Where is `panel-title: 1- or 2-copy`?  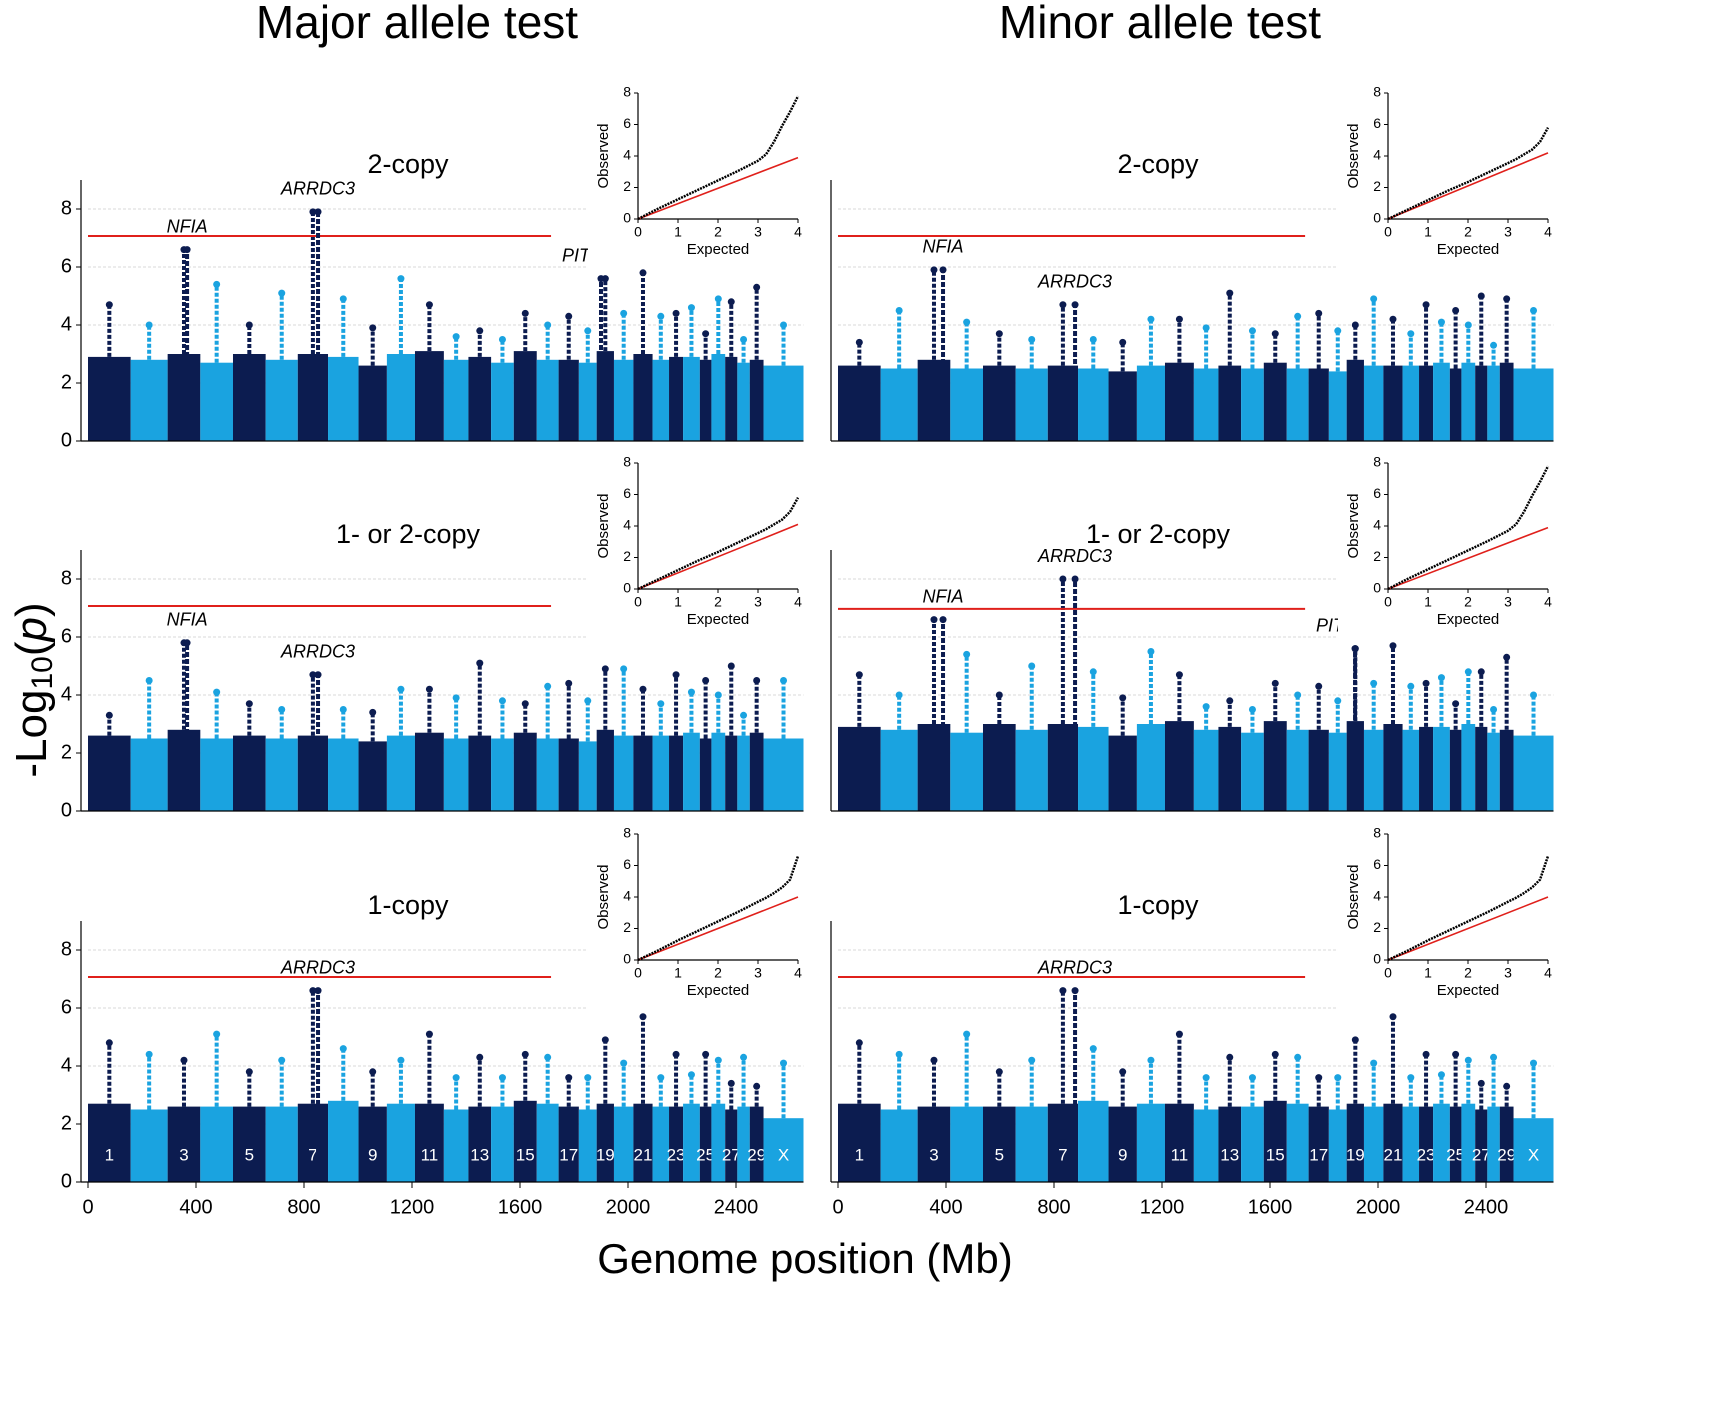 panel-title: 1- or 2-copy is located at coordinates (408, 534).